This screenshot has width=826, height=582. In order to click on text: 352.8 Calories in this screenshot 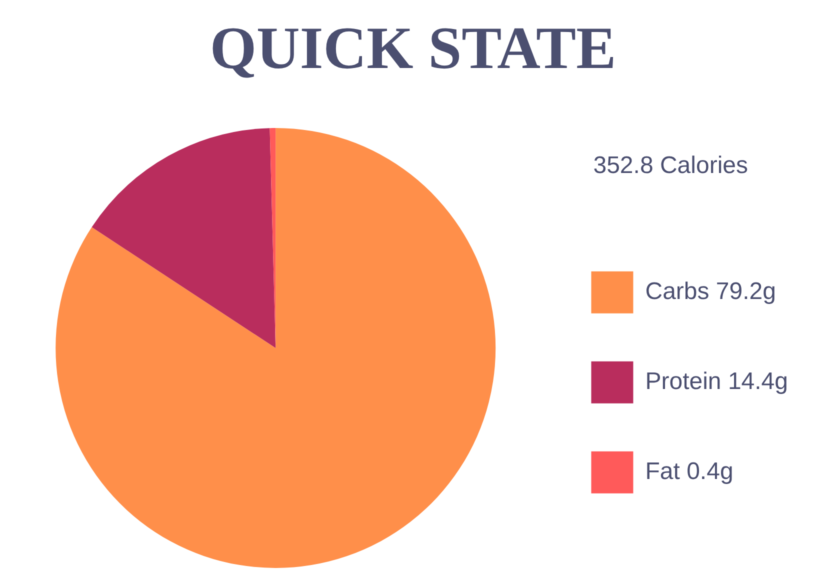, I will do `click(670, 166)`.